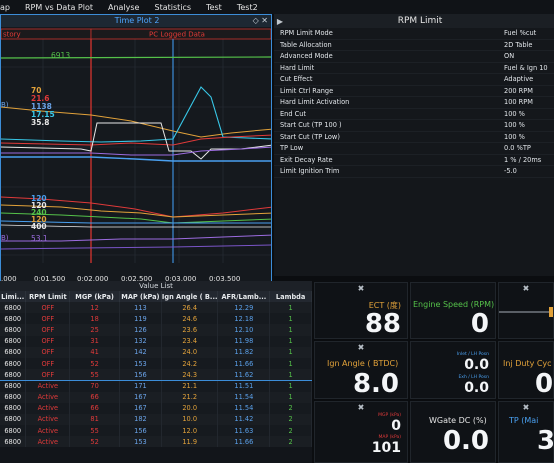 Image resolution: width=554 pixels, height=463 pixels. What do you see at coordinates (244, 375) in the screenshot?
I see `table-cell: 11.62` at bounding box center [244, 375].